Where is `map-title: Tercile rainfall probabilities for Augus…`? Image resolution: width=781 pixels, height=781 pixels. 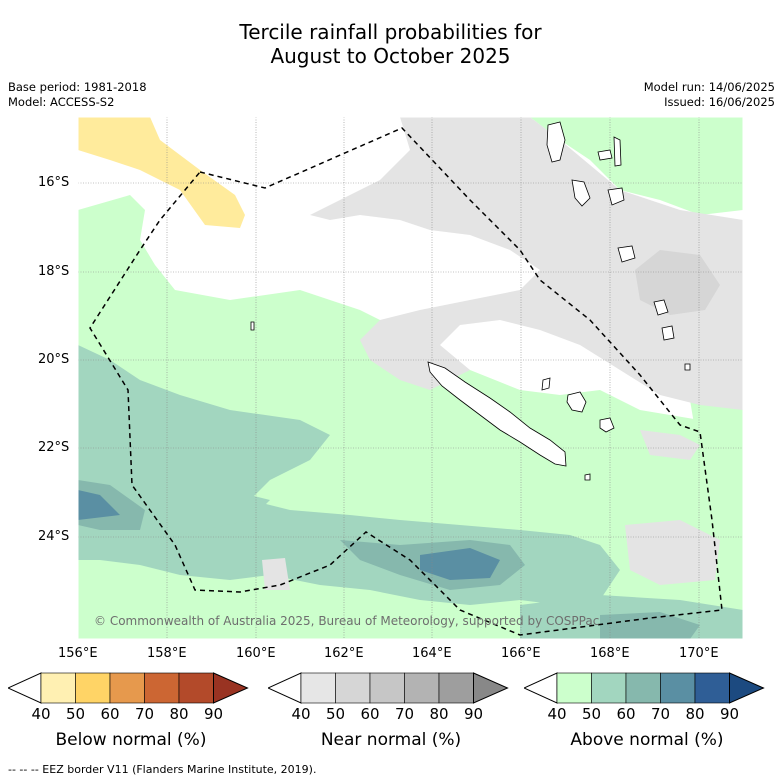 map-title: Tercile rainfall probabilities for Augus… is located at coordinates (390, 44).